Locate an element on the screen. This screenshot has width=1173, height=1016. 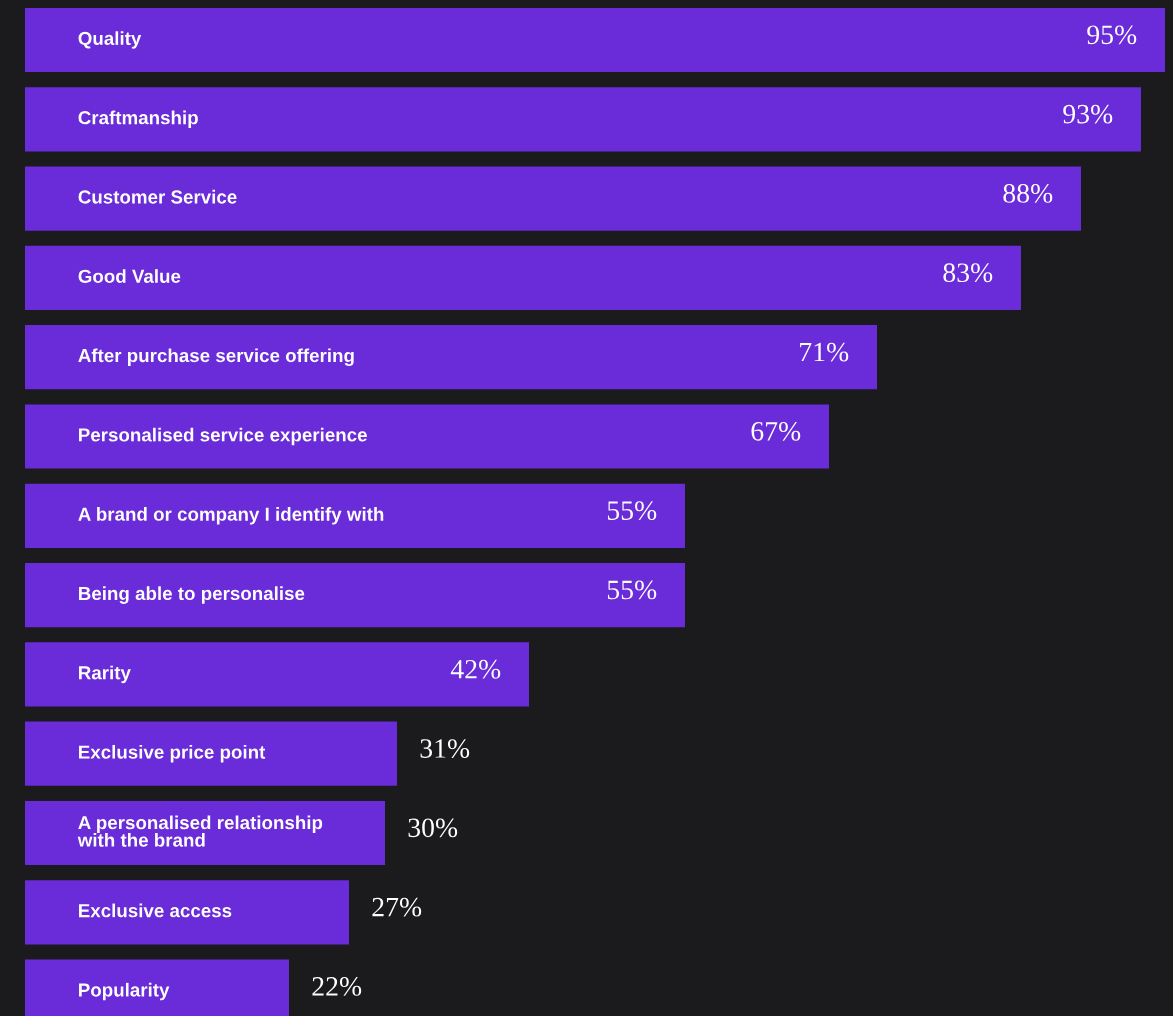
data-label: 83% is located at coordinates (968, 273).